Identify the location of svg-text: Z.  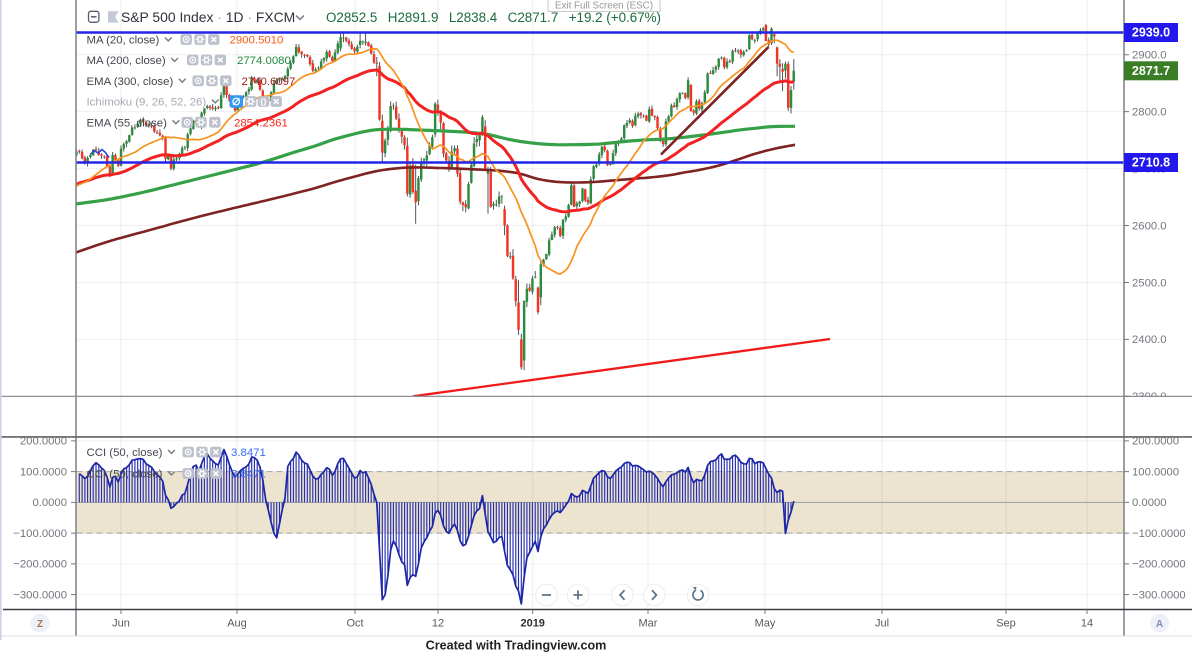
(40, 624).